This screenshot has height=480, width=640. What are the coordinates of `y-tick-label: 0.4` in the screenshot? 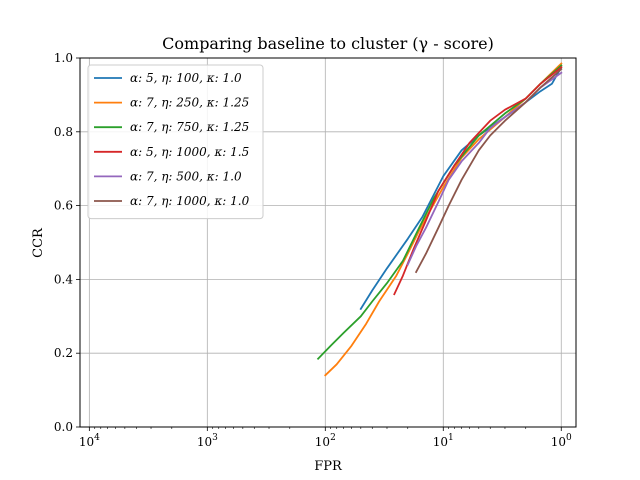 It's located at (63, 279).